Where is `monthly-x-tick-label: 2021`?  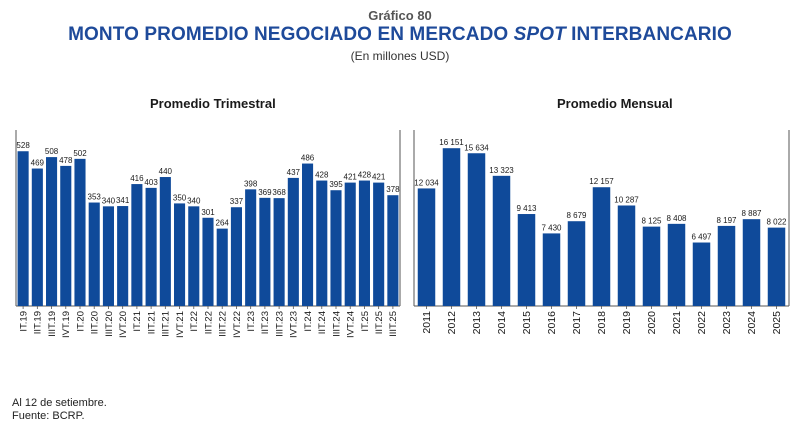 monthly-x-tick-label: 2021 is located at coordinates (677, 323).